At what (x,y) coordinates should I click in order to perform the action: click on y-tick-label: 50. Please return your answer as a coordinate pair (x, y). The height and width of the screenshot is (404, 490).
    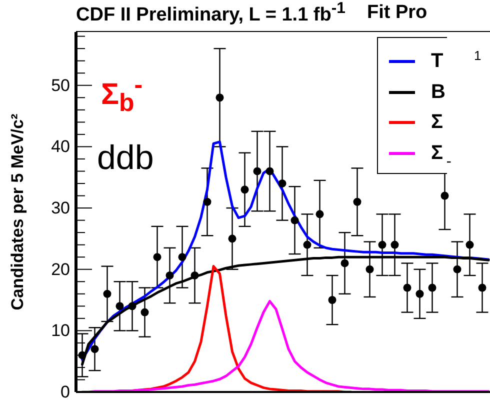
    Looking at the image, I should click on (60, 85).